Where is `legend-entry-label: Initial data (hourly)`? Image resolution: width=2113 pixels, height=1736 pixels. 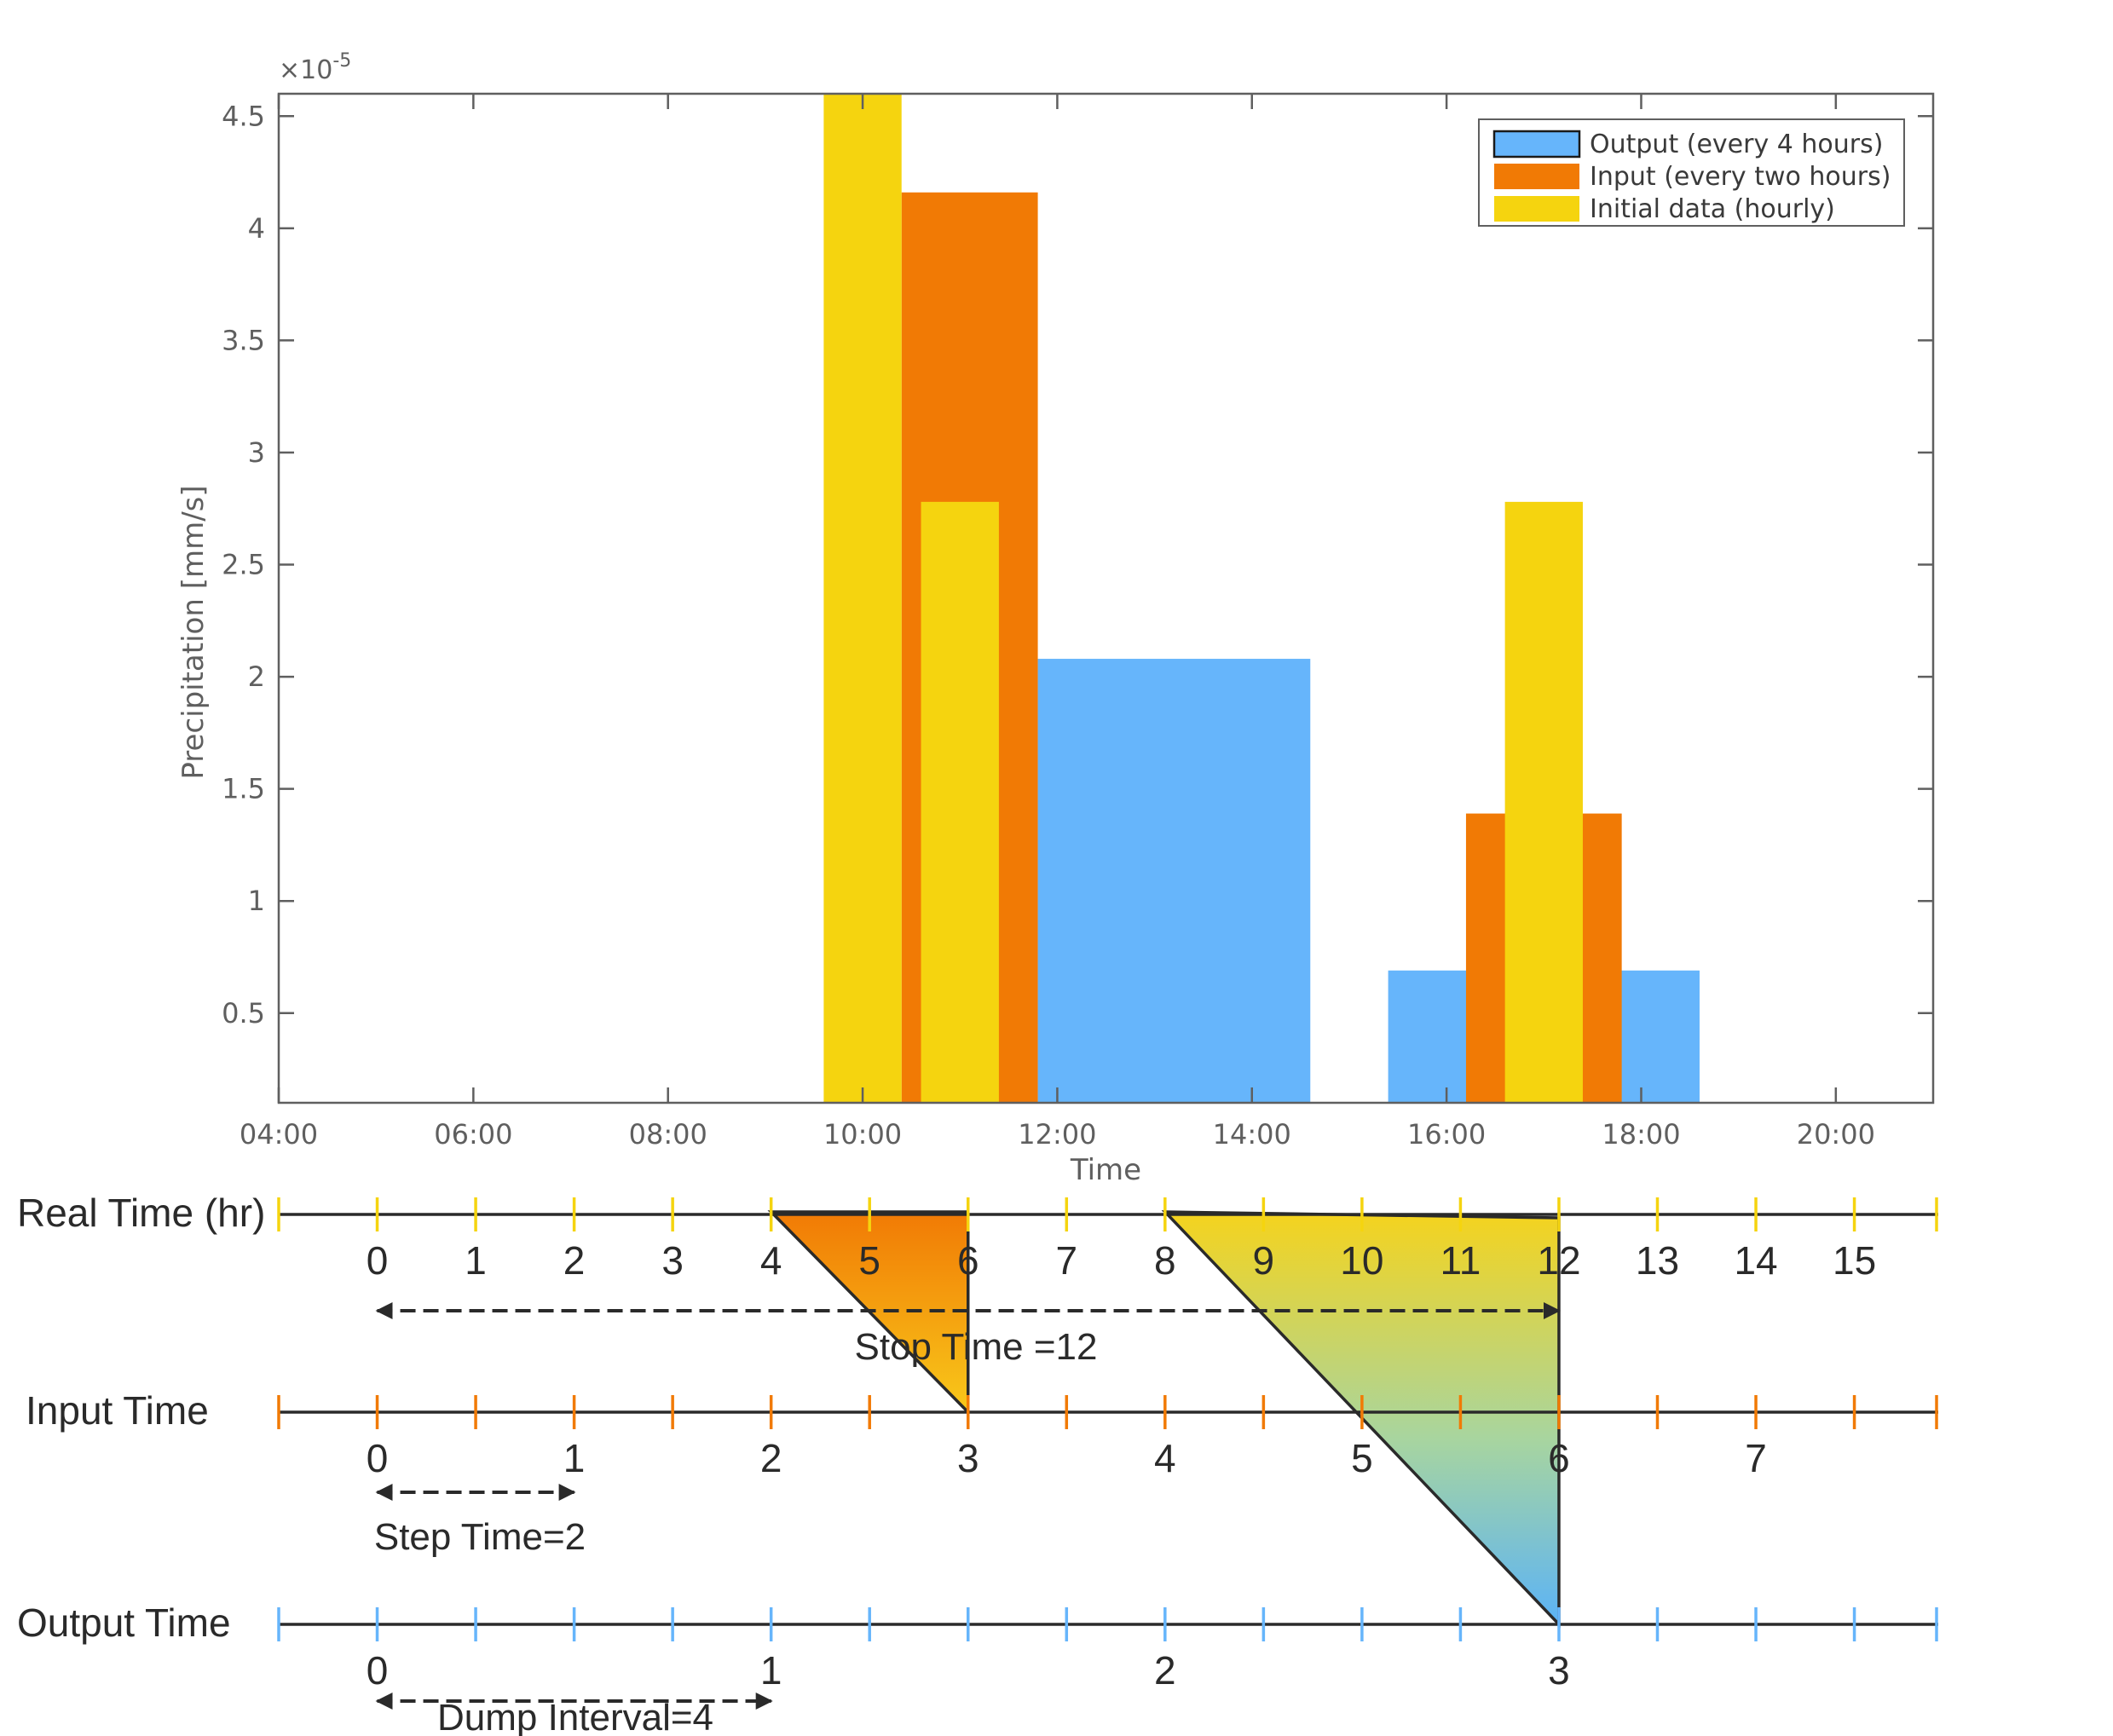
legend-entry-label: Initial data (hourly) is located at coordinates (1712, 209).